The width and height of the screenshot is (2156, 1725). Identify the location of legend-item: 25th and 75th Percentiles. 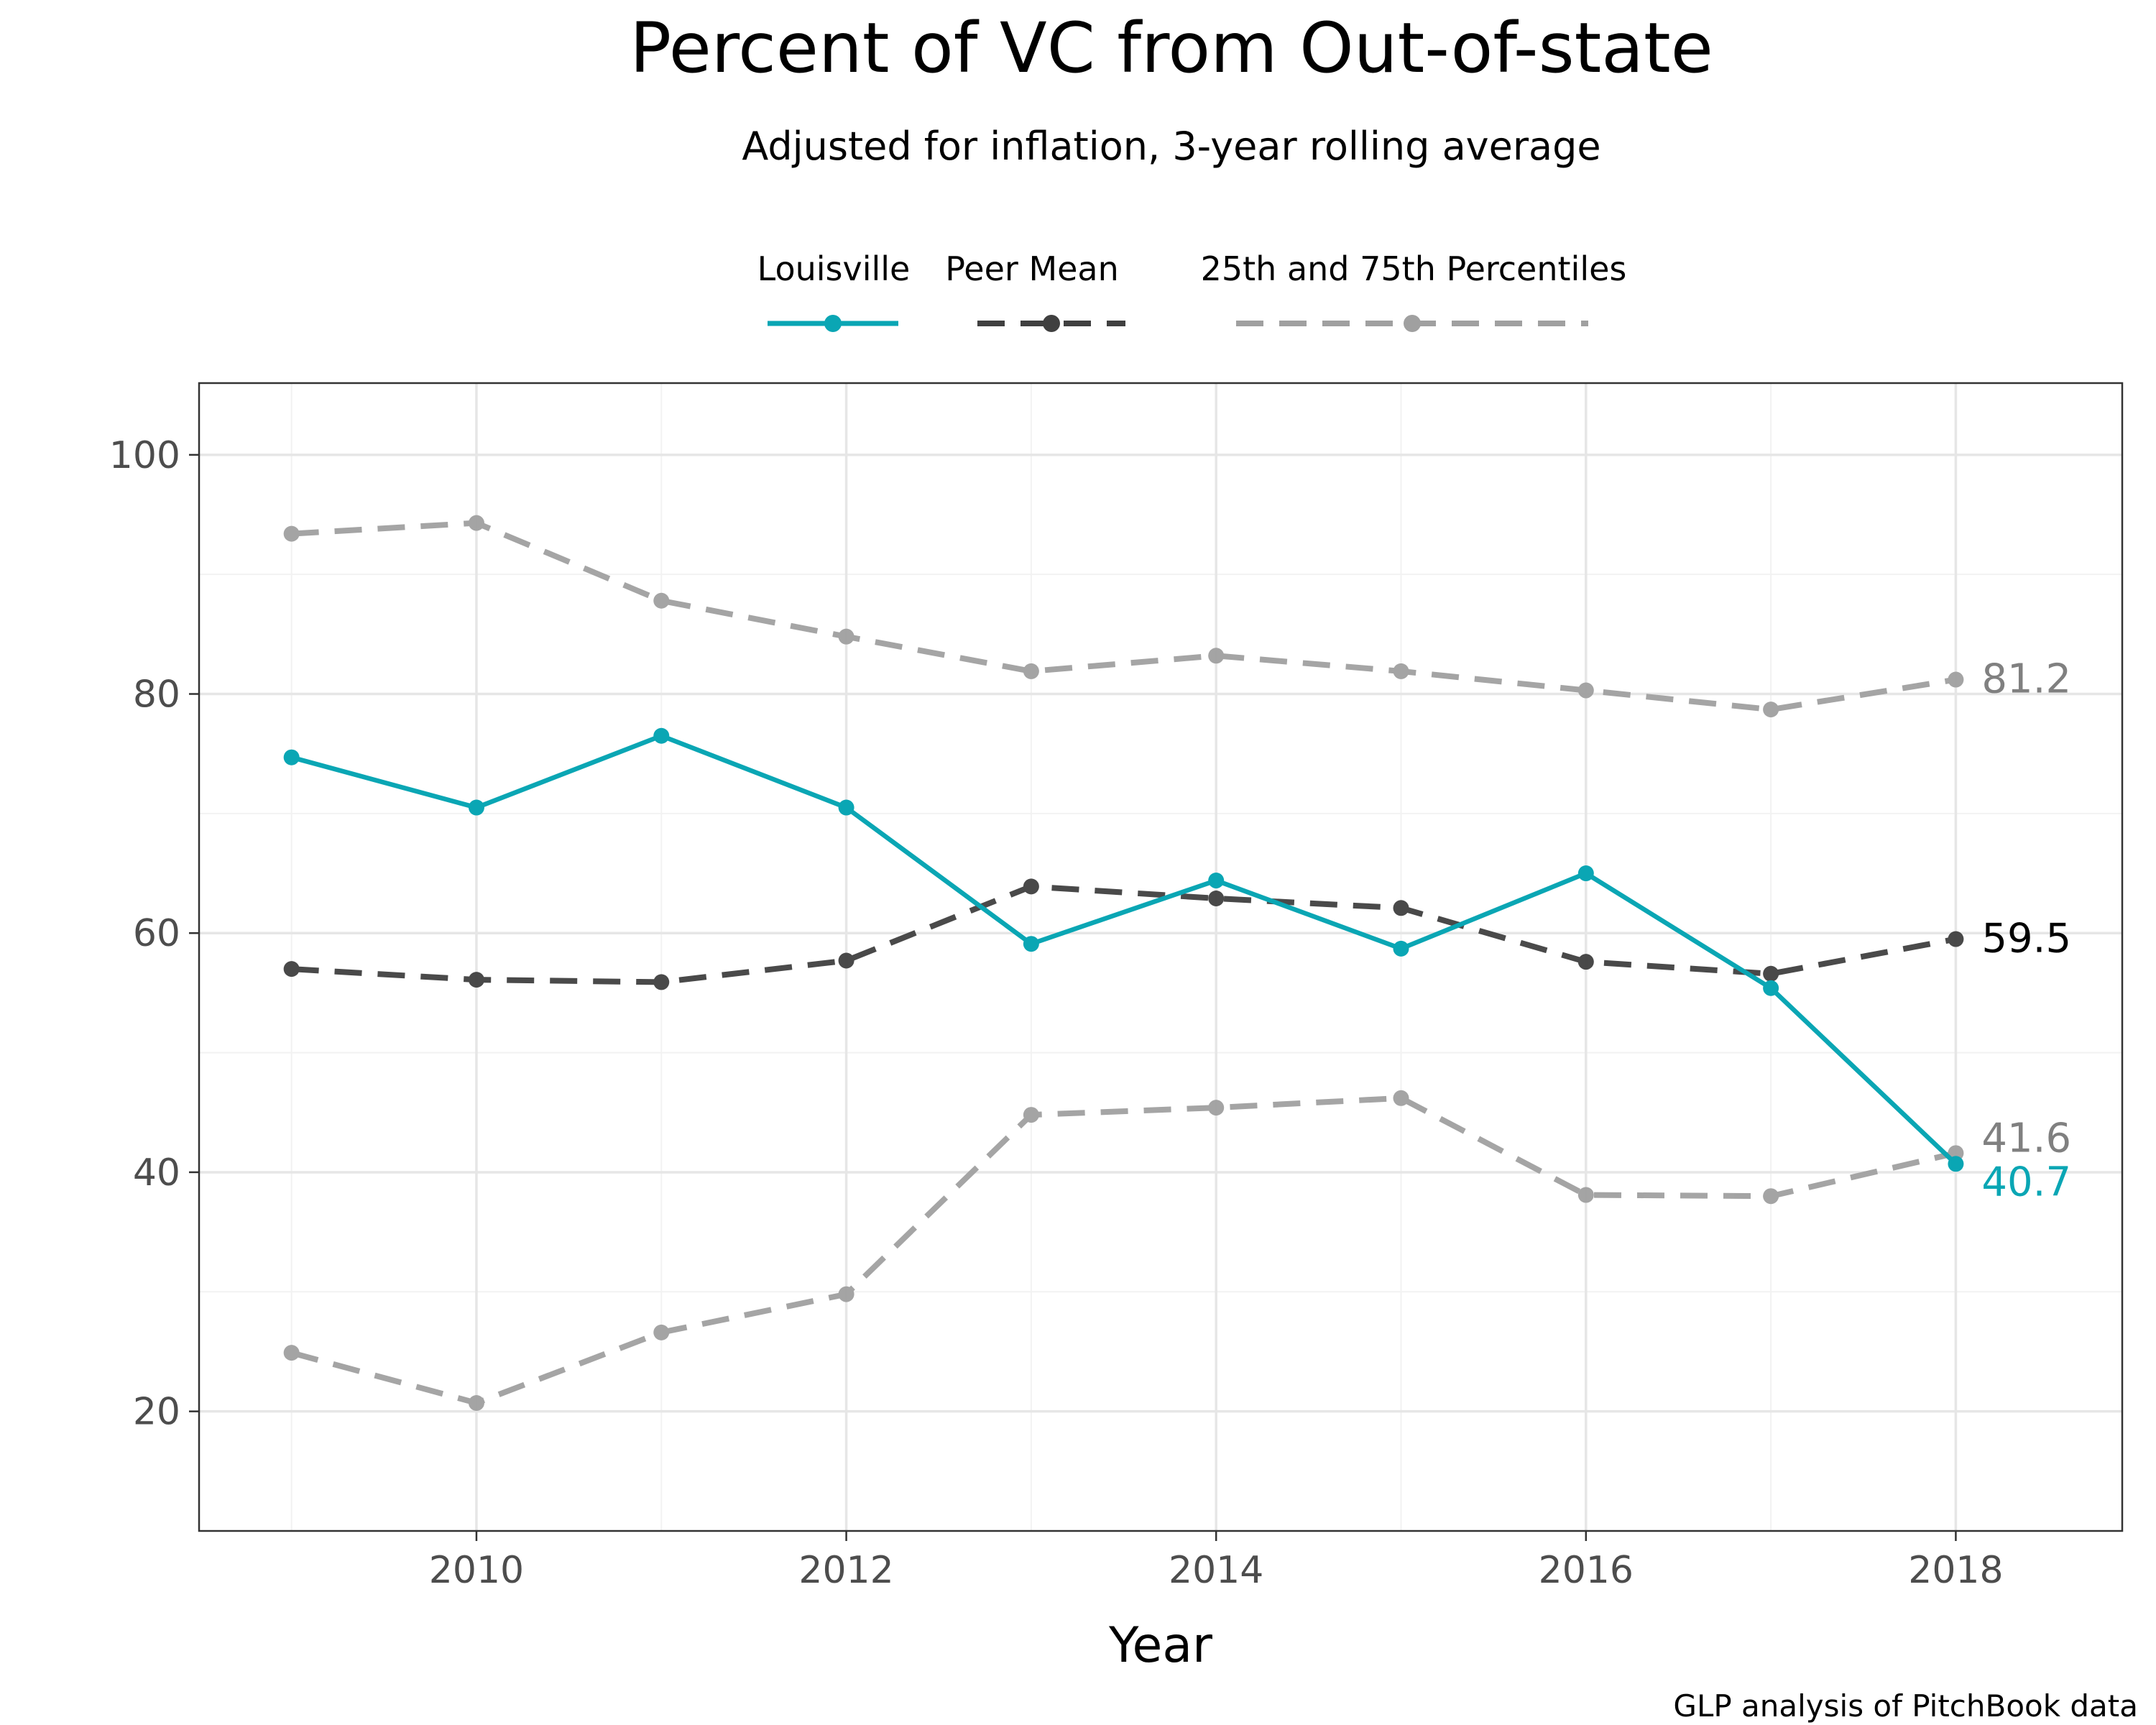
(1414, 290).